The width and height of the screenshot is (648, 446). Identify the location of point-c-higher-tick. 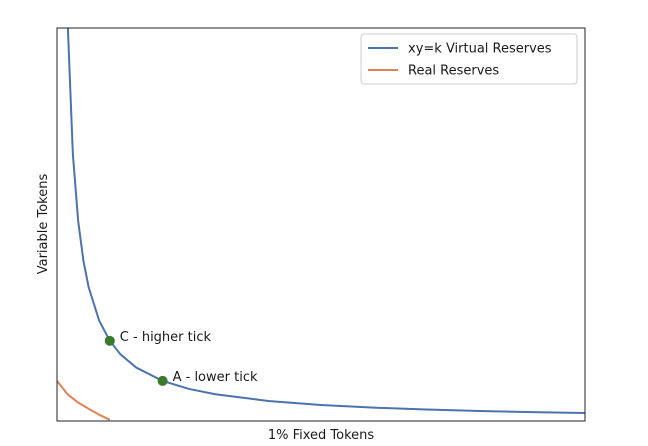
(109, 340).